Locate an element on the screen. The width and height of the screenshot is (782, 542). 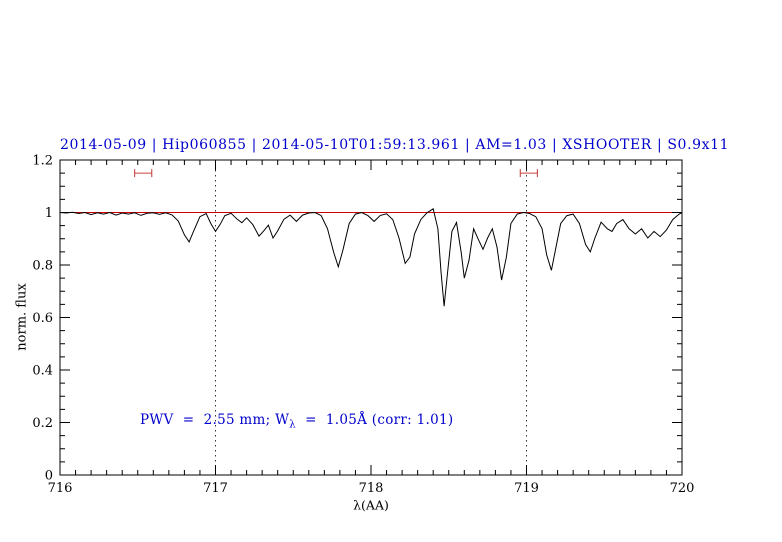
y-tick-label: 1 is located at coordinates (49, 213).